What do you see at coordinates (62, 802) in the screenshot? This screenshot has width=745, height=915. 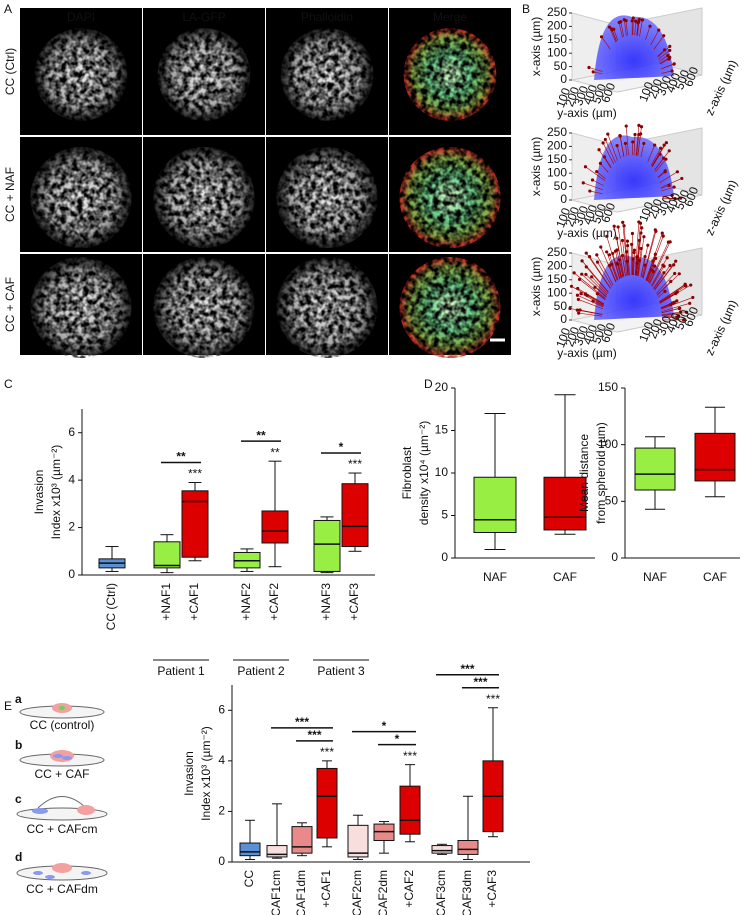 I see `transfer-arrow` at bounding box center [62, 802].